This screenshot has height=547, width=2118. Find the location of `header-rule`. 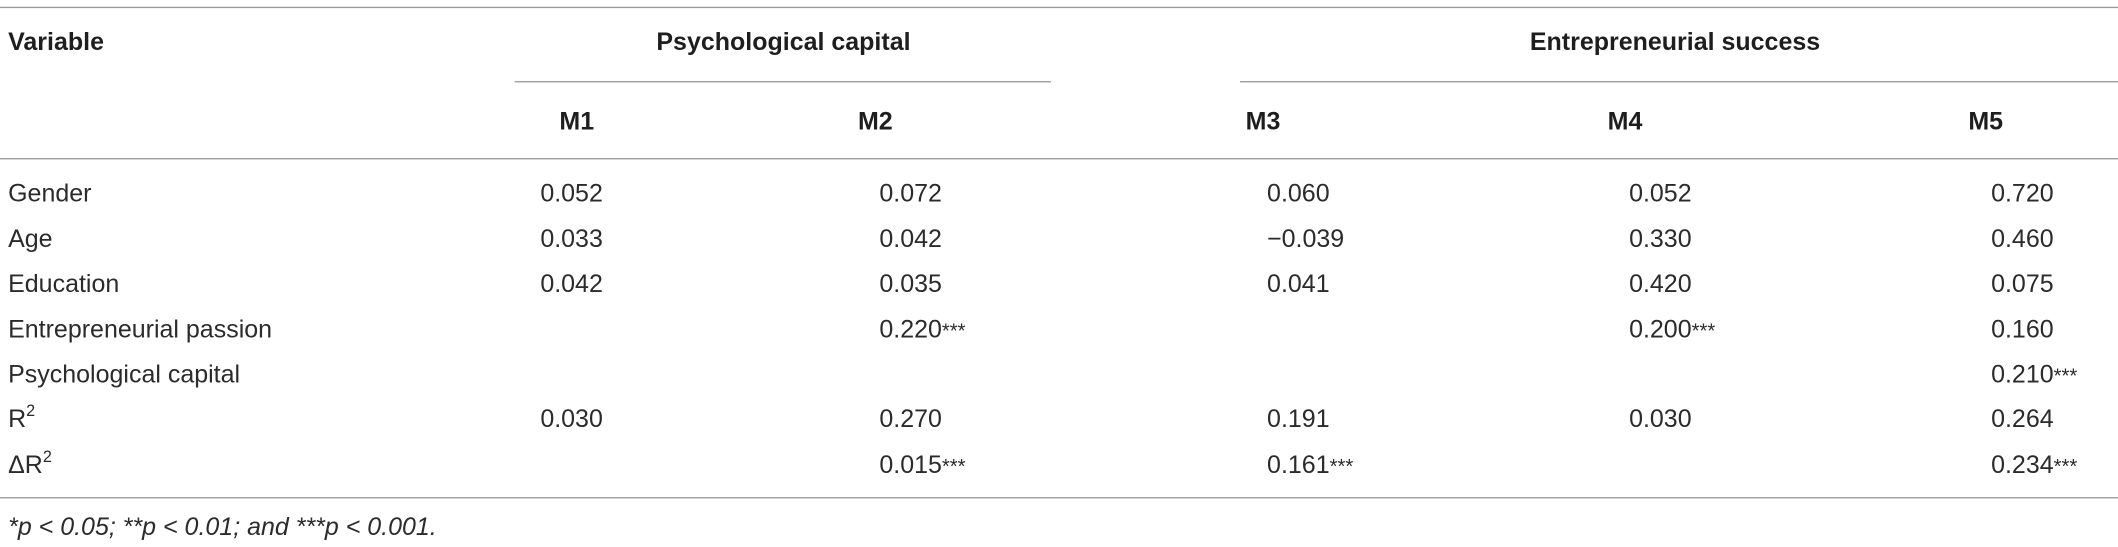

header-rule is located at coordinates (1059, 159).